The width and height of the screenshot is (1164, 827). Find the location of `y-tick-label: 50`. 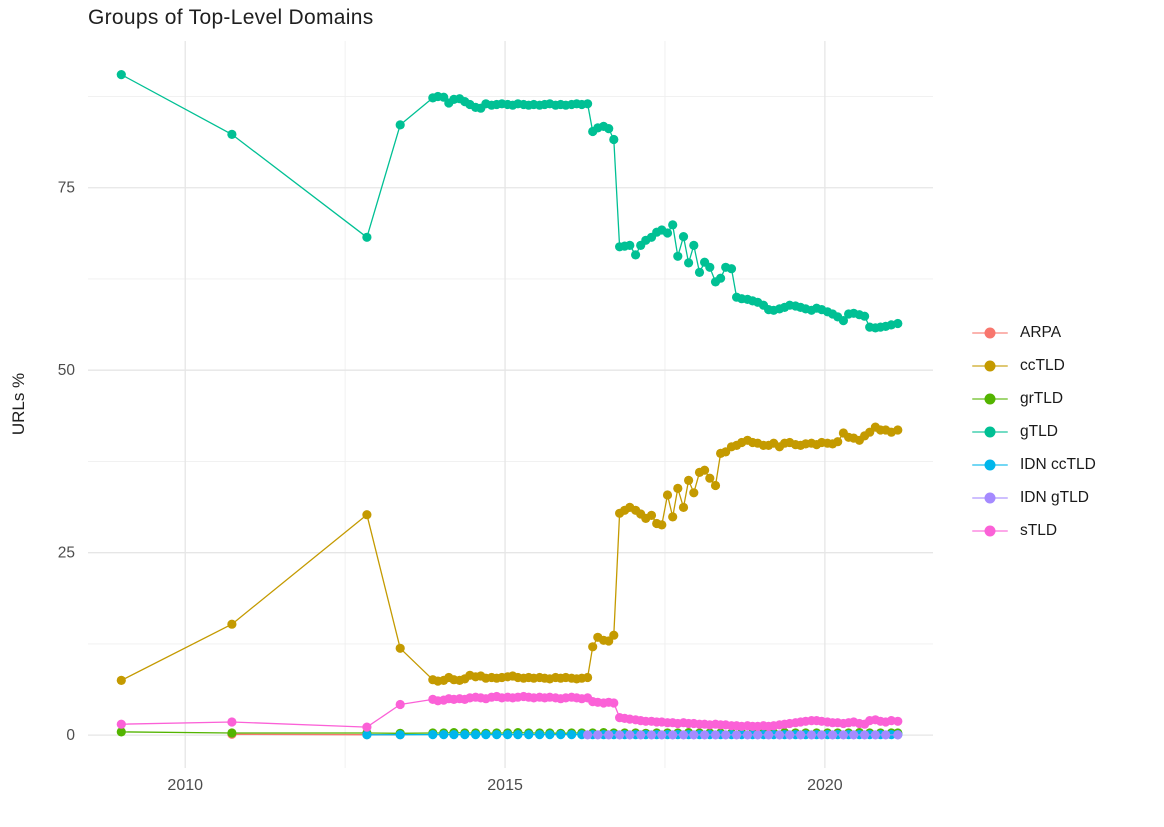

y-tick-label: 50 is located at coordinates (67, 370).